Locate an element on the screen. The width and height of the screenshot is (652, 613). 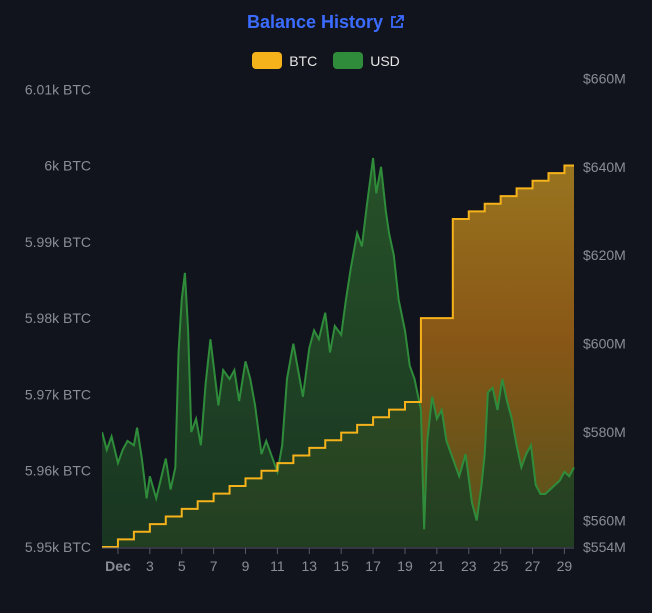
legend-swatch-btc is located at coordinates (267, 60).